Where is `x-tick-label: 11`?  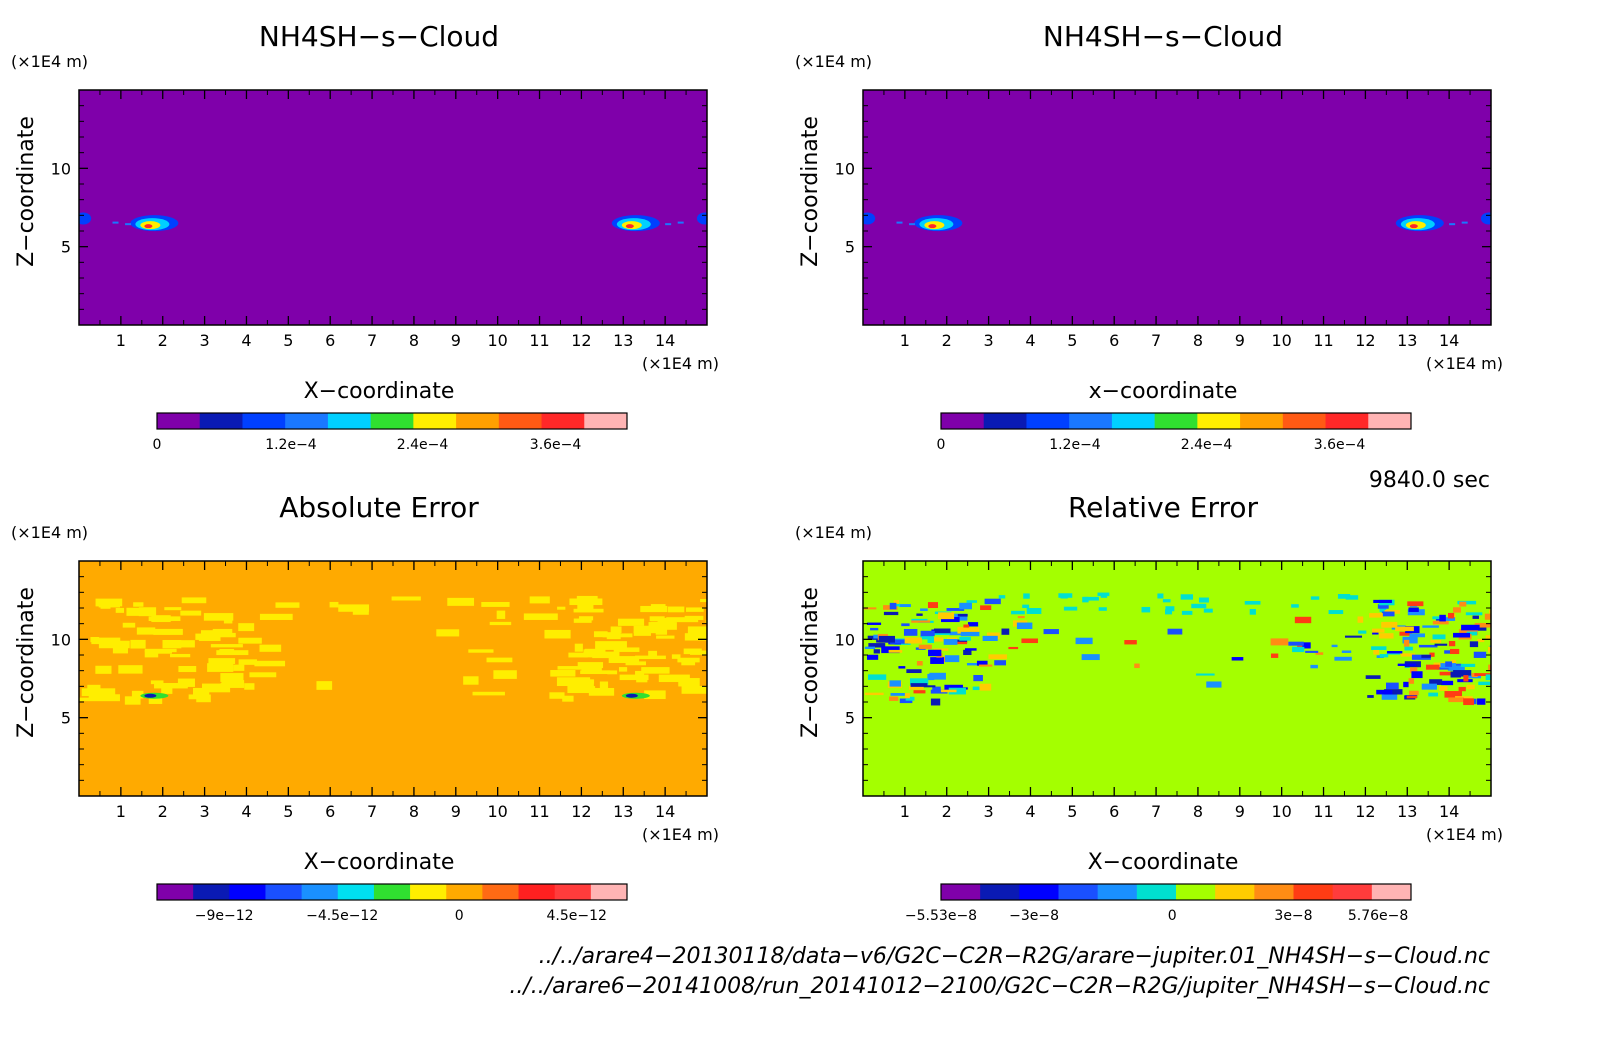 x-tick-label: 11 is located at coordinates (539, 340).